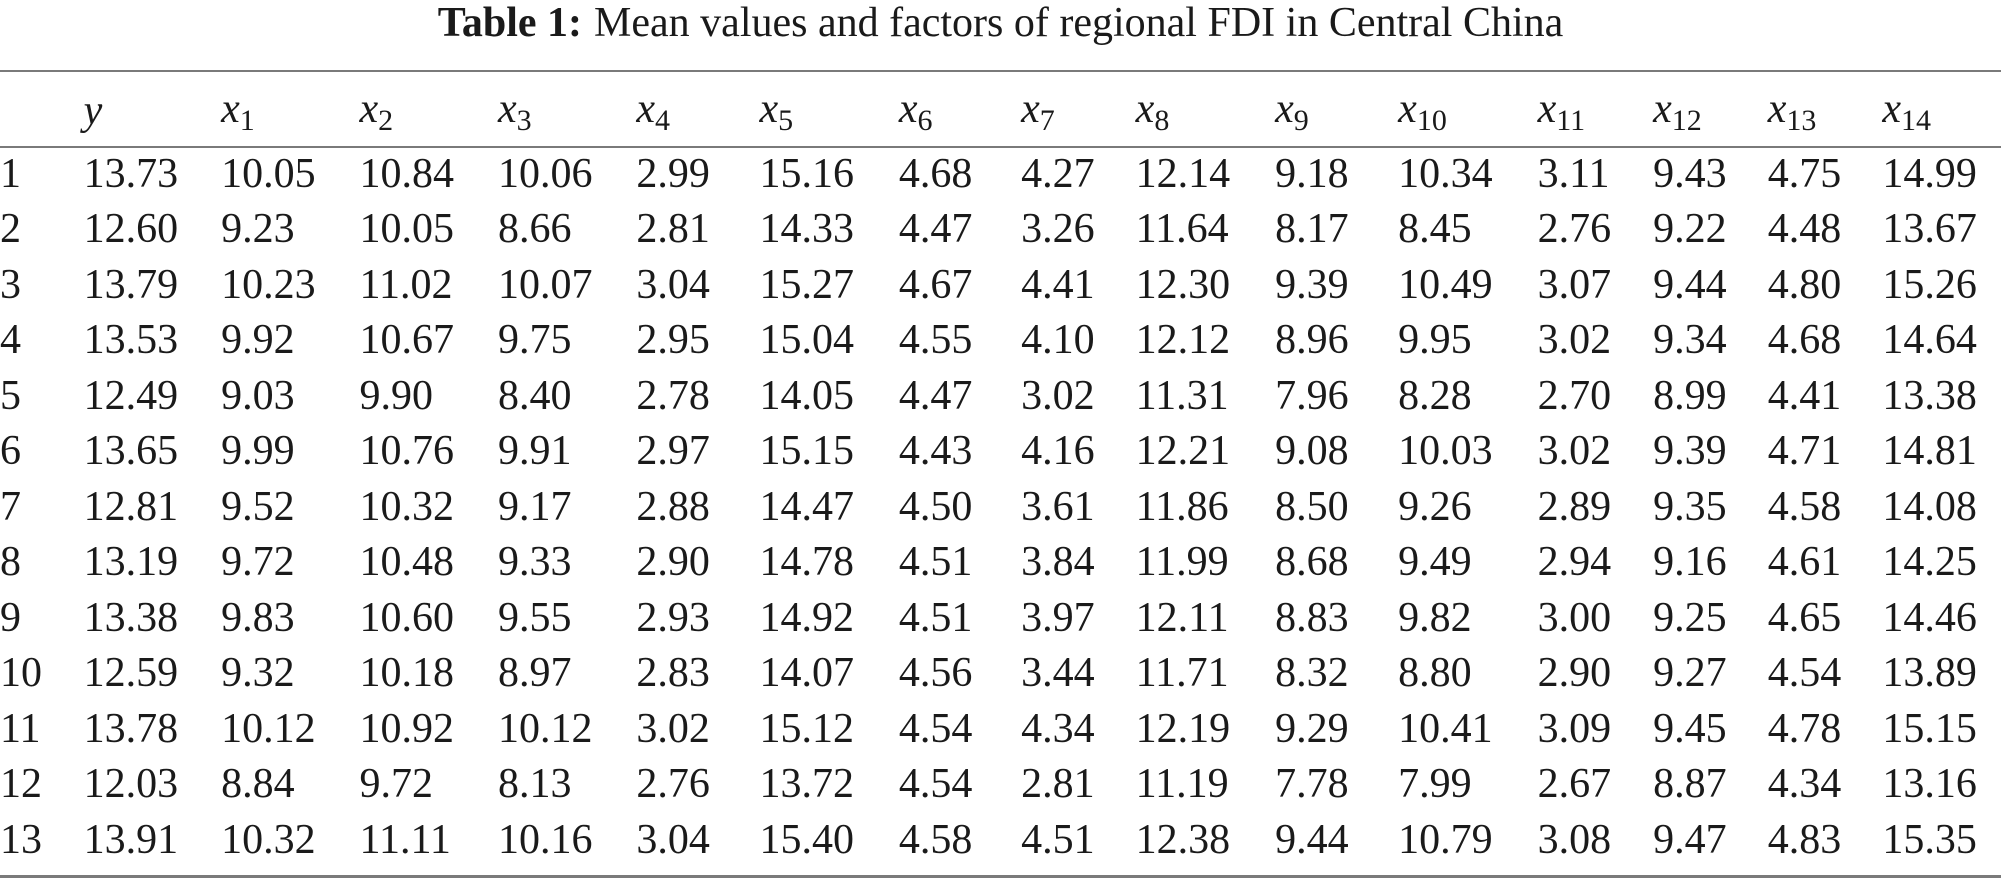  Describe the element at coordinates (960, 109) in the screenshot. I see `header-cell-x6: x6` at that location.